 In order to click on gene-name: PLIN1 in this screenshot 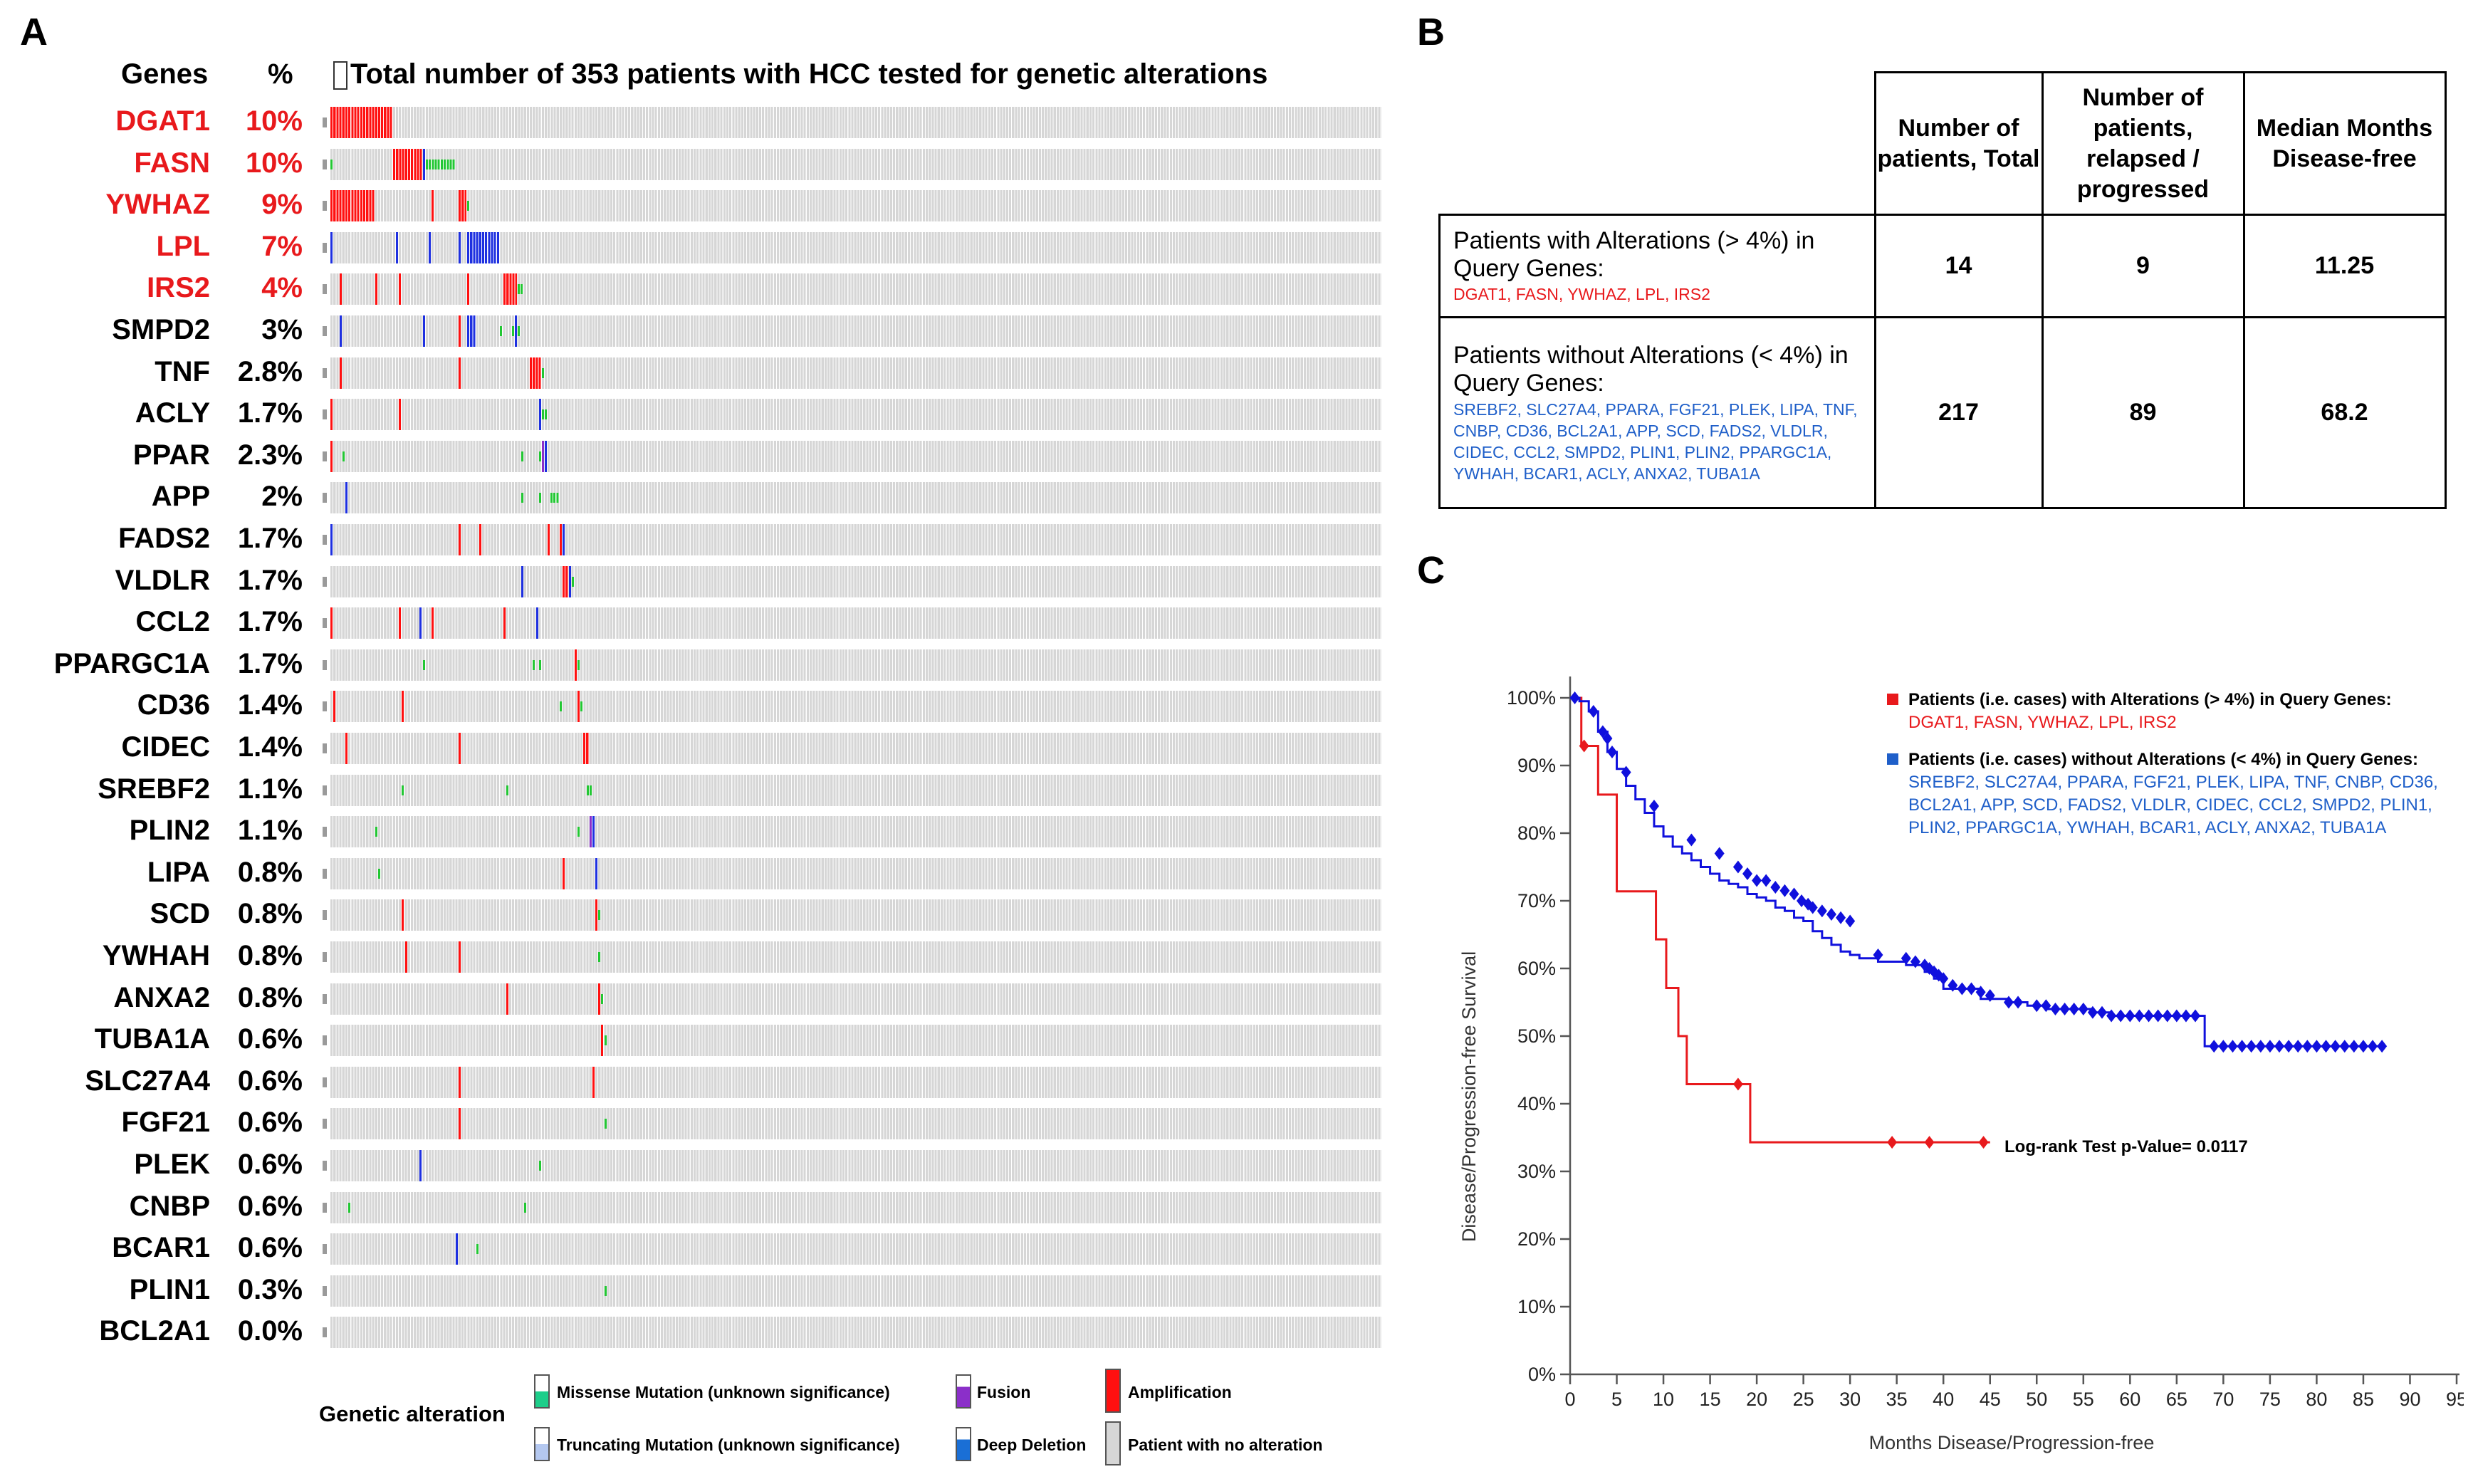, I will do `click(169, 1289)`.